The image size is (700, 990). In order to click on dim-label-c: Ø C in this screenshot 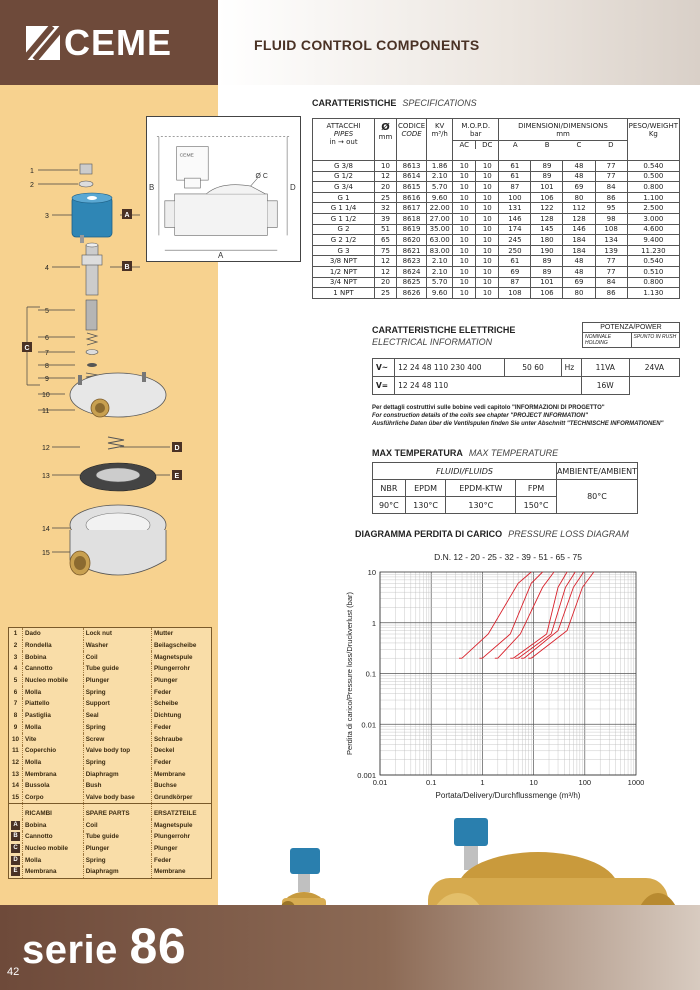, I will do `click(262, 176)`.